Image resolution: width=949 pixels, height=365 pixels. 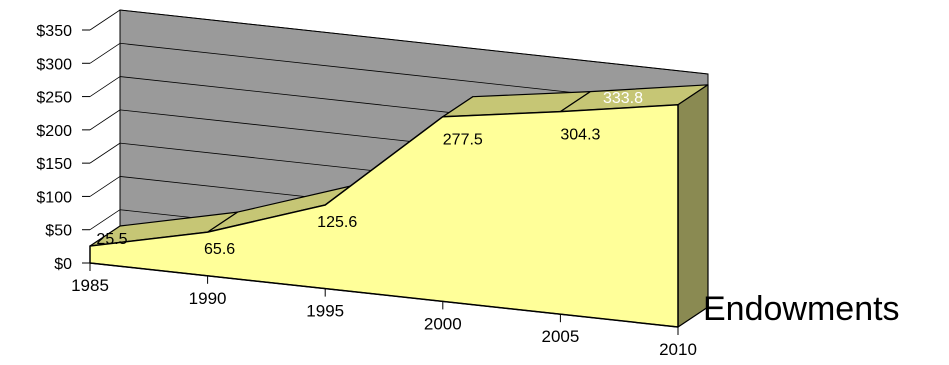 I want to click on y-tick-label: $350, so click(x=54, y=31).